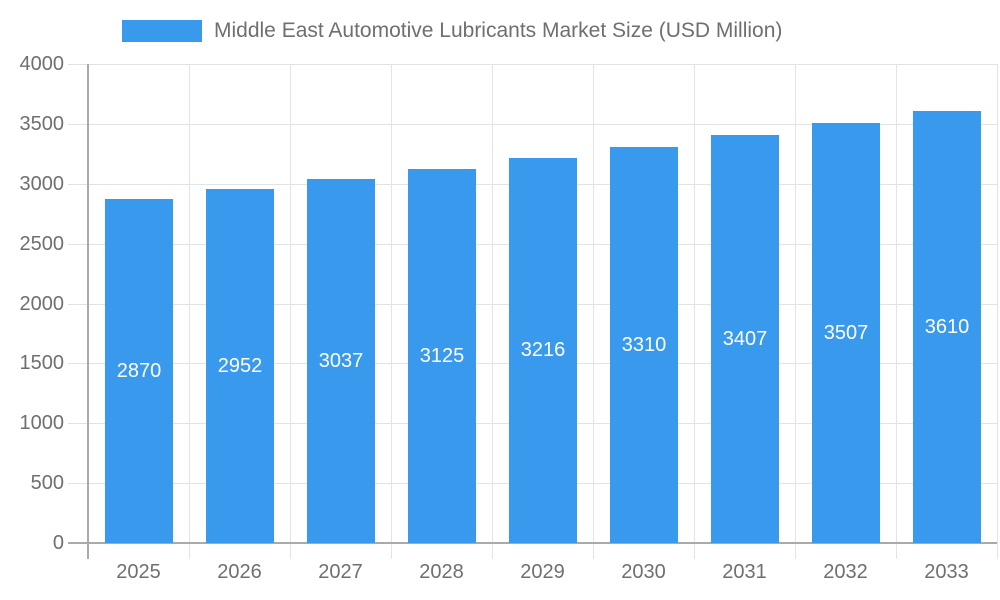 This screenshot has height=600, width=1000. What do you see at coordinates (42, 363) in the screenshot?
I see `y-axis-tick-label: 1500` at bounding box center [42, 363].